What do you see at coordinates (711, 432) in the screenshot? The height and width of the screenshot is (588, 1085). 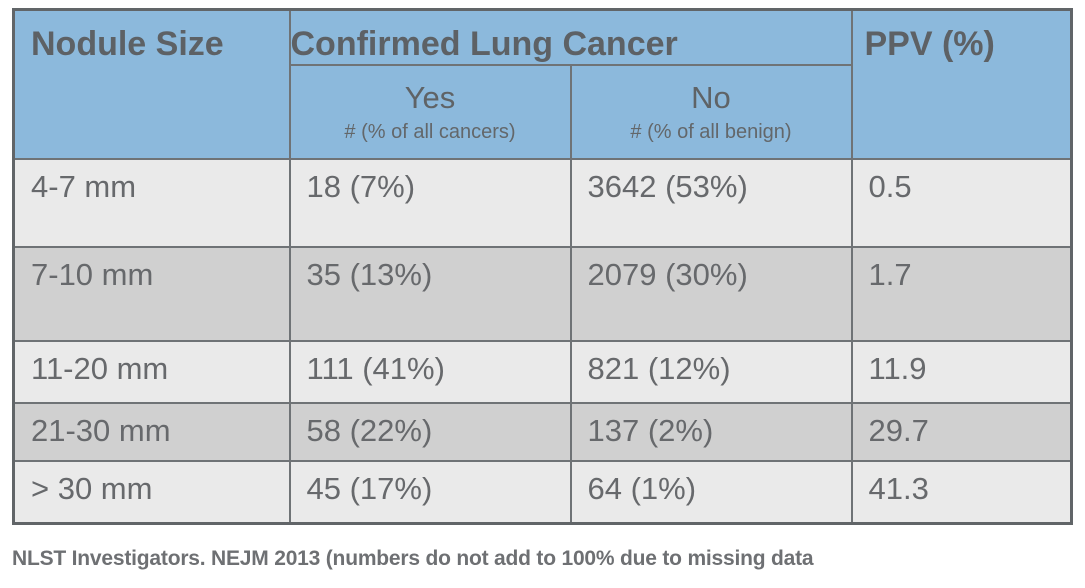 I see `cell-cancer-no: 137 (2%)` at bounding box center [711, 432].